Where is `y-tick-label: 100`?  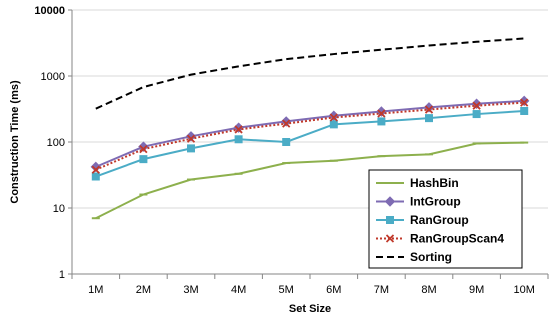 y-tick-label: 100 is located at coordinates (56, 143).